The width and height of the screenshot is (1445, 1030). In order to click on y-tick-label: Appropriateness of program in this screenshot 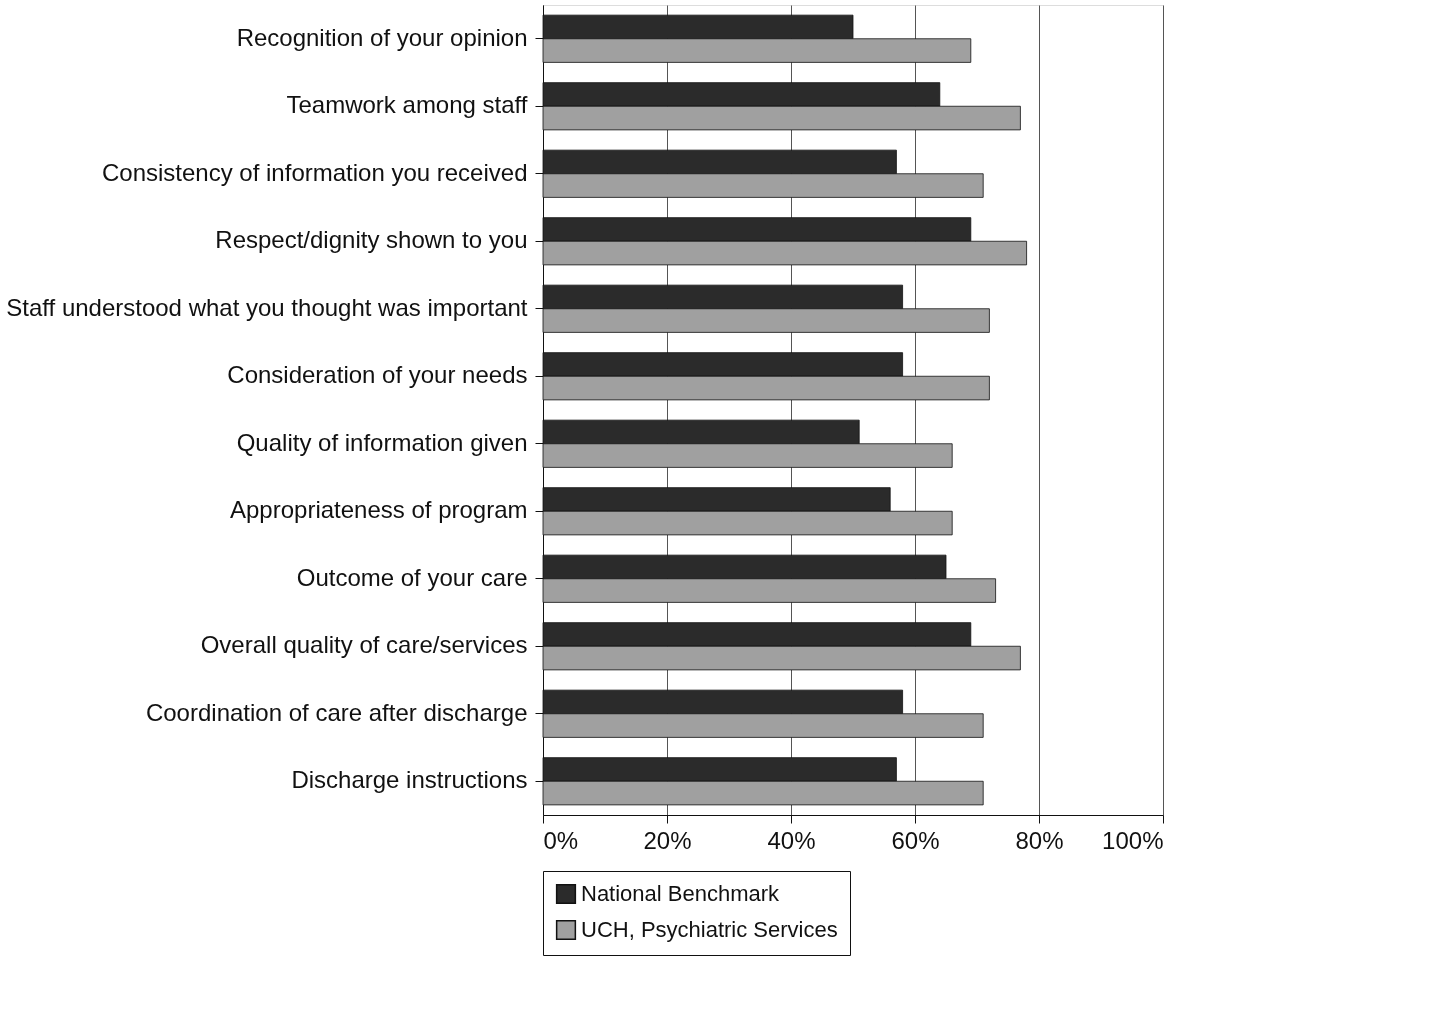, I will do `click(379, 510)`.